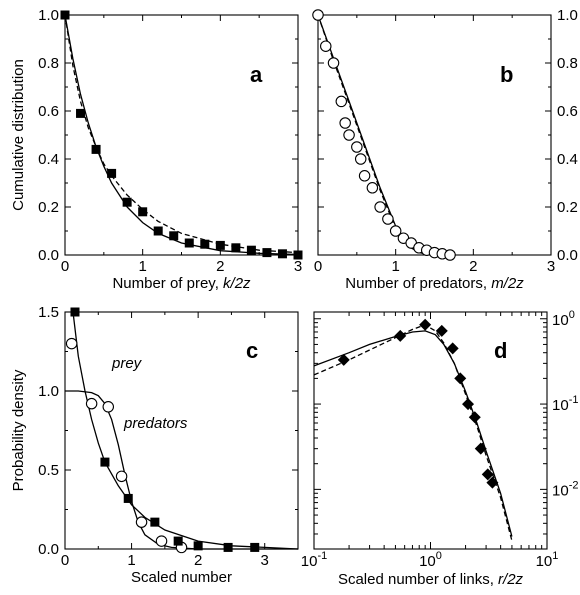  I want to click on x-tick-label: 10⁰, so click(430, 560).